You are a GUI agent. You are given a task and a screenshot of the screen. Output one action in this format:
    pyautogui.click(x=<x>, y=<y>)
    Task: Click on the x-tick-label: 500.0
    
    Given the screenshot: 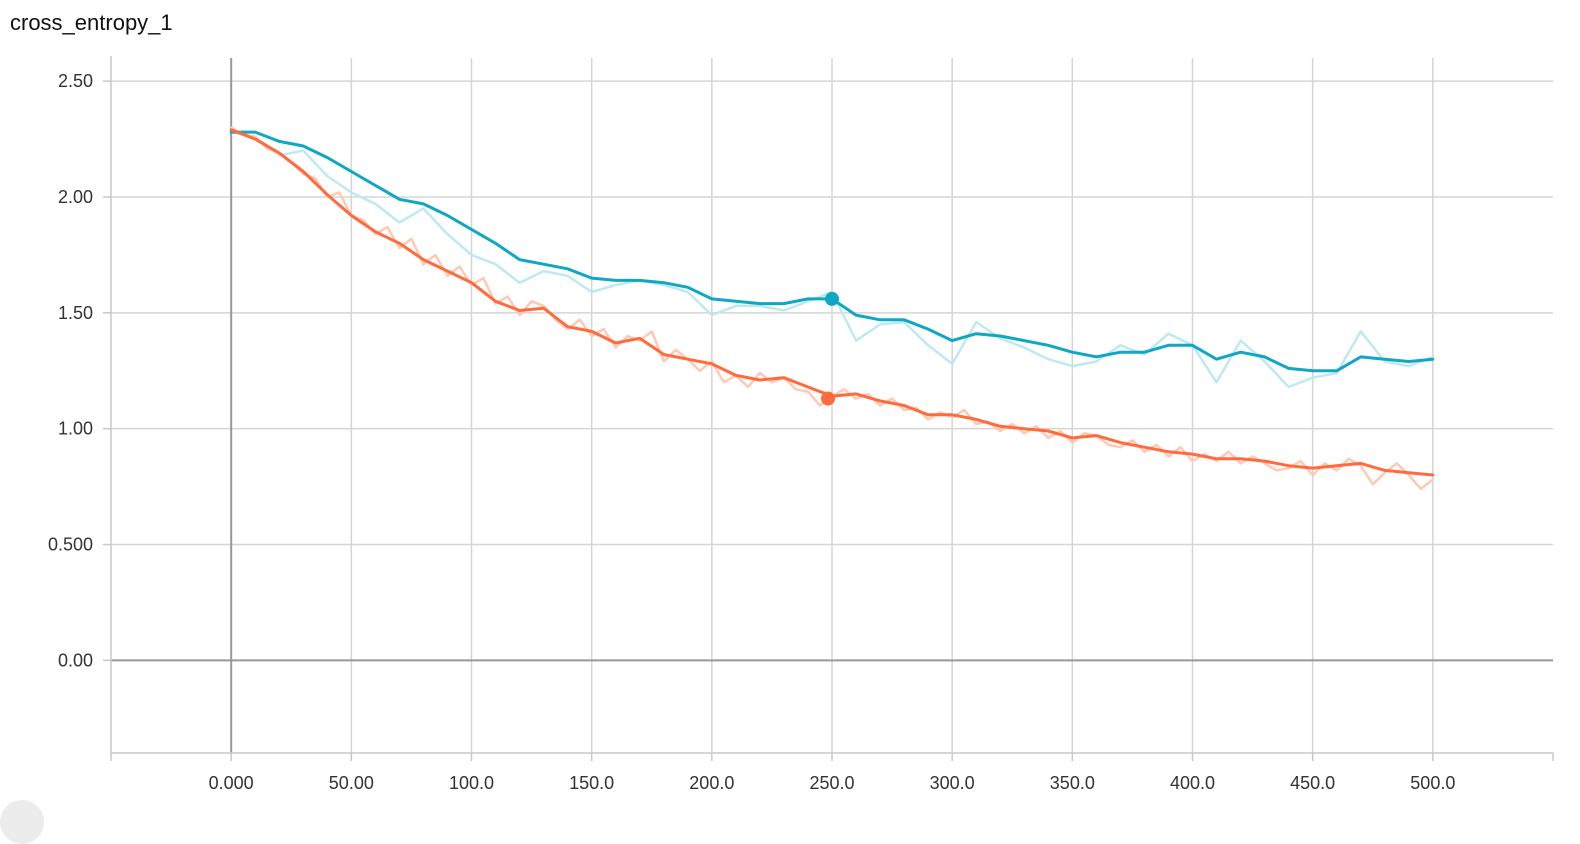 What is the action you would take?
    pyautogui.click(x=1432, y=783)
    